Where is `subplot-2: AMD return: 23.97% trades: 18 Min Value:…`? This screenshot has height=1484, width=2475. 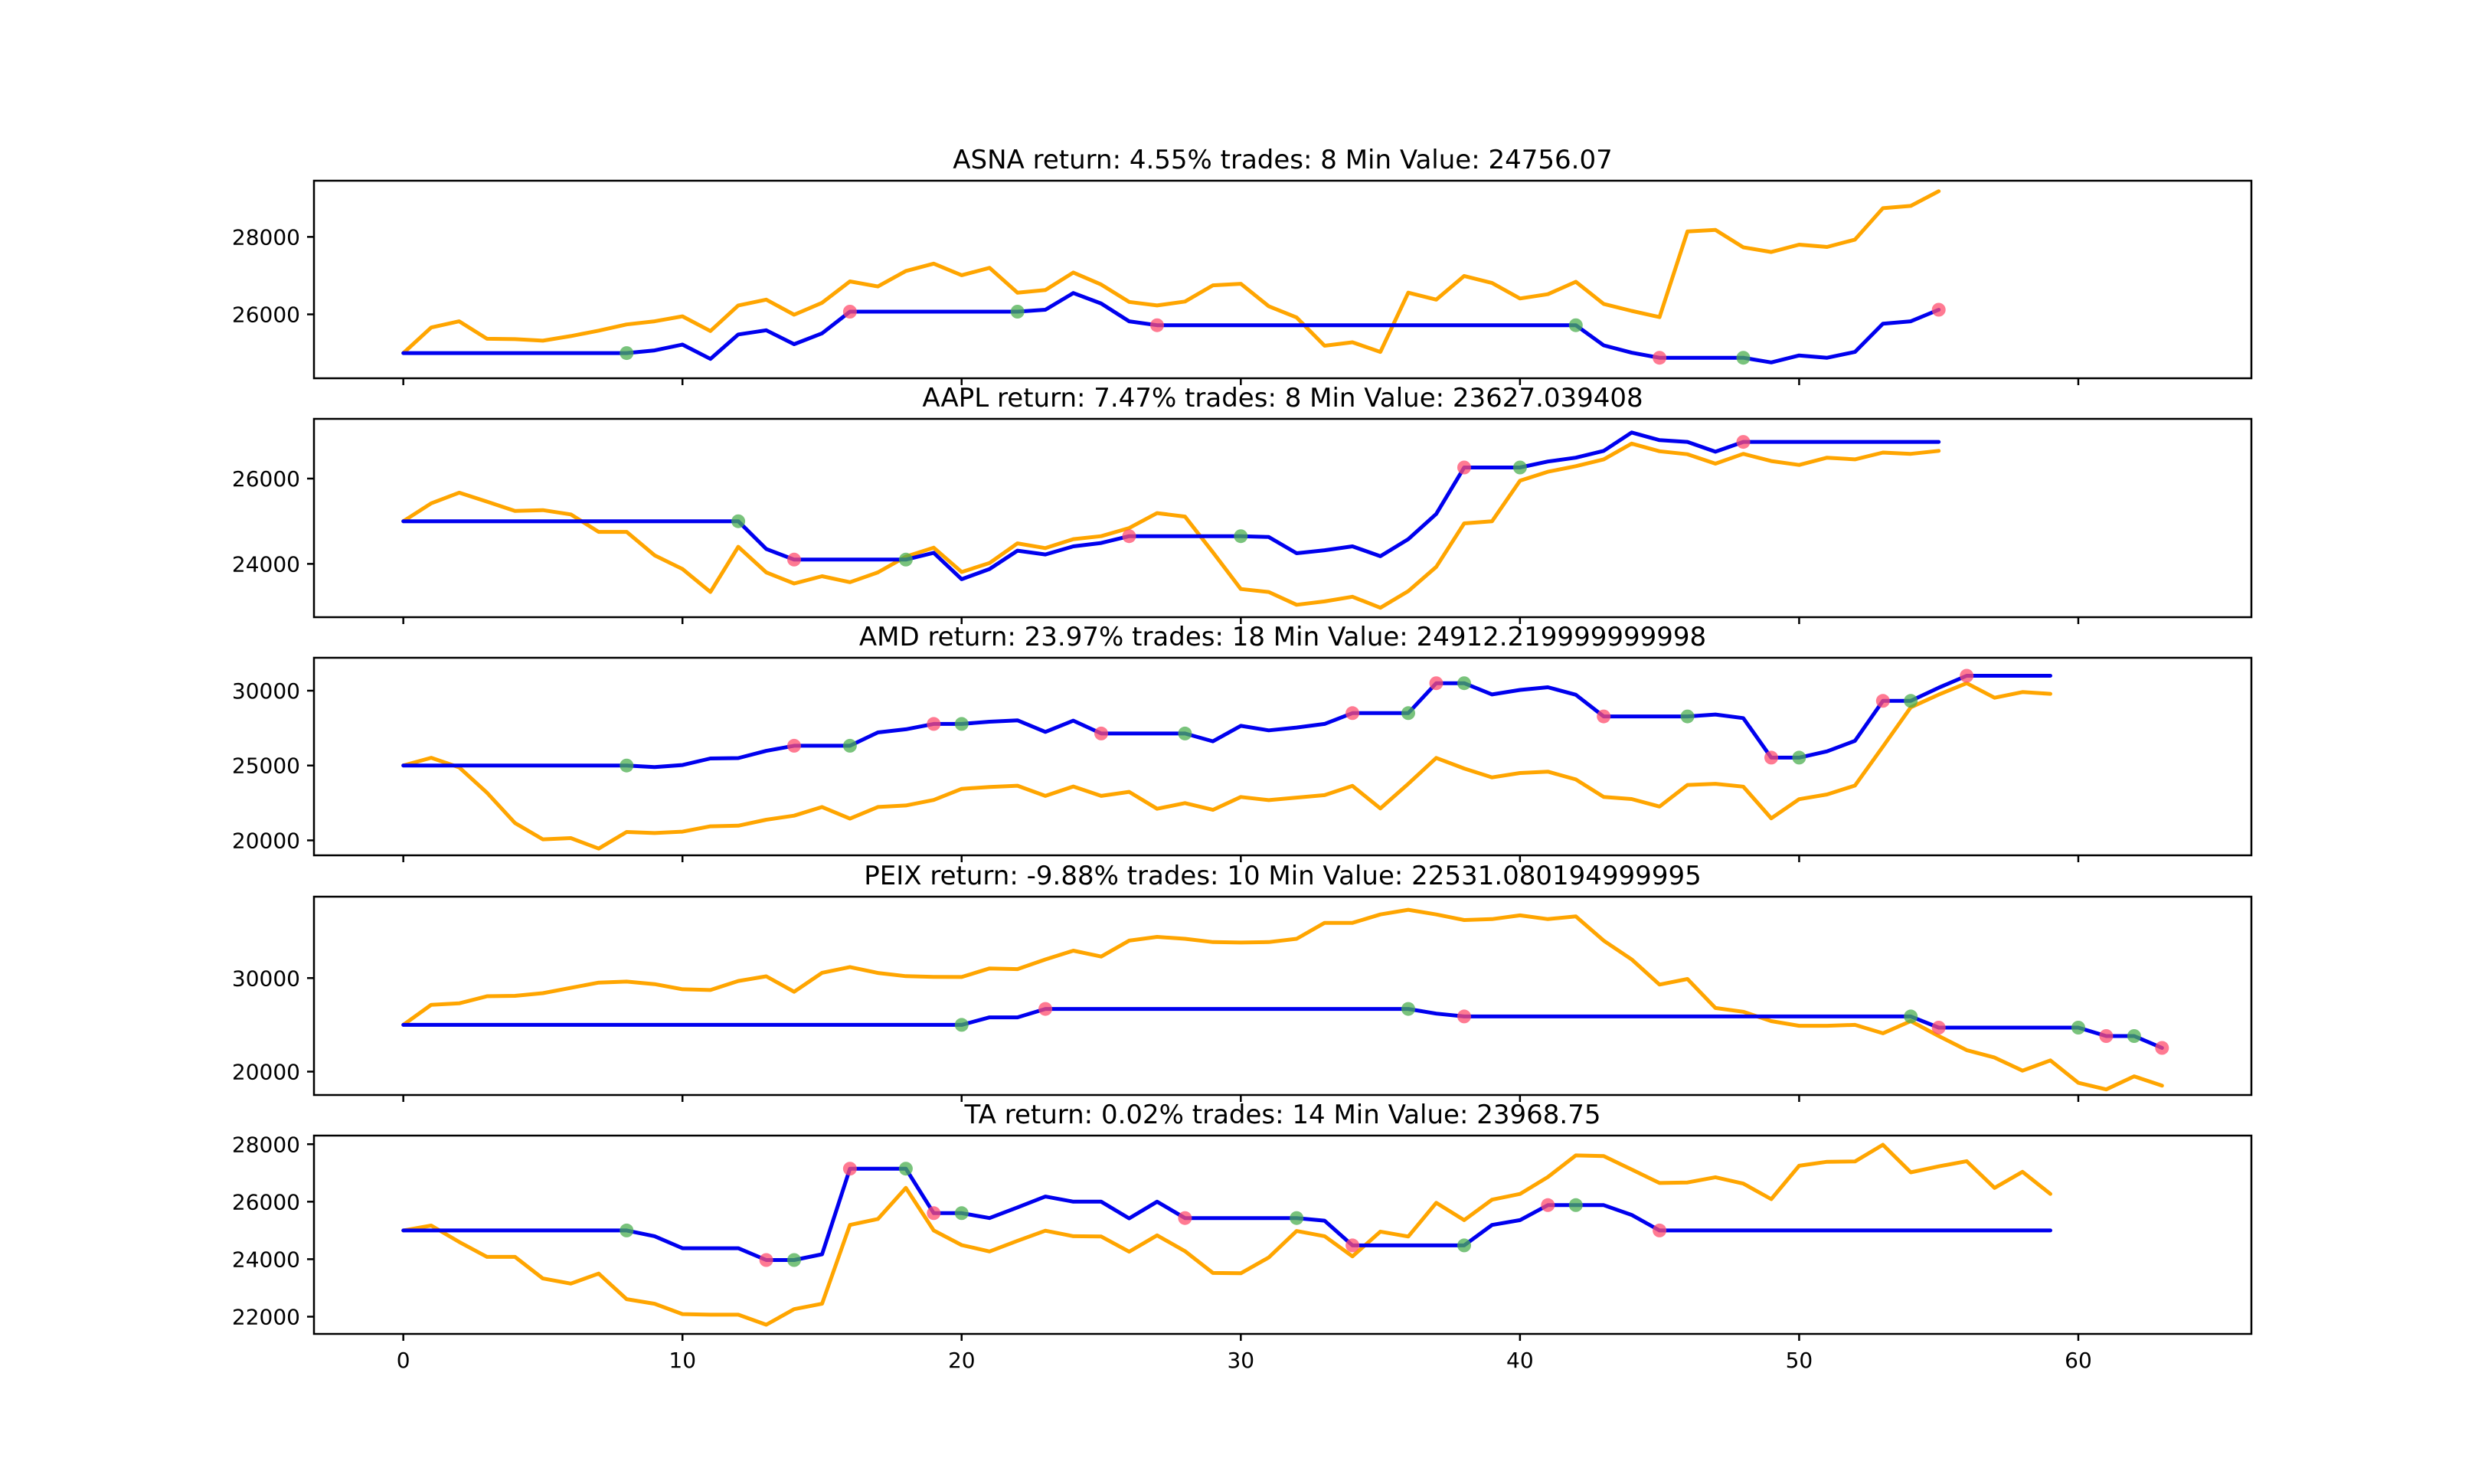
subplot-2: AMD return: 23.97% trades: 18 Min Value:… is located at coordinates (1242, 742).